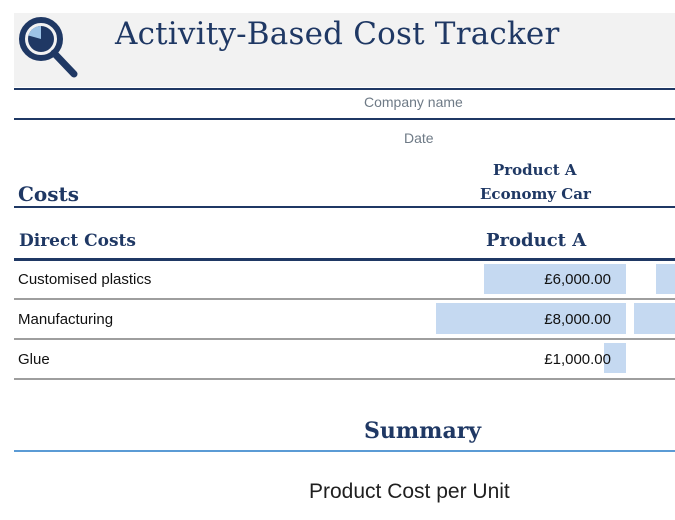 Image resolution: width=675 pixels, height=520 pixels. What do you see at coordinates (577, 319) in the screenshot?
I see `cost-row-value: £8,000.00` at bounding box center [577, 319].